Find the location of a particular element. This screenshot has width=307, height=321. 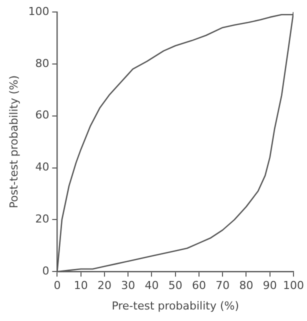

x-tick-label: 100 is located at coordinates (293, 285).